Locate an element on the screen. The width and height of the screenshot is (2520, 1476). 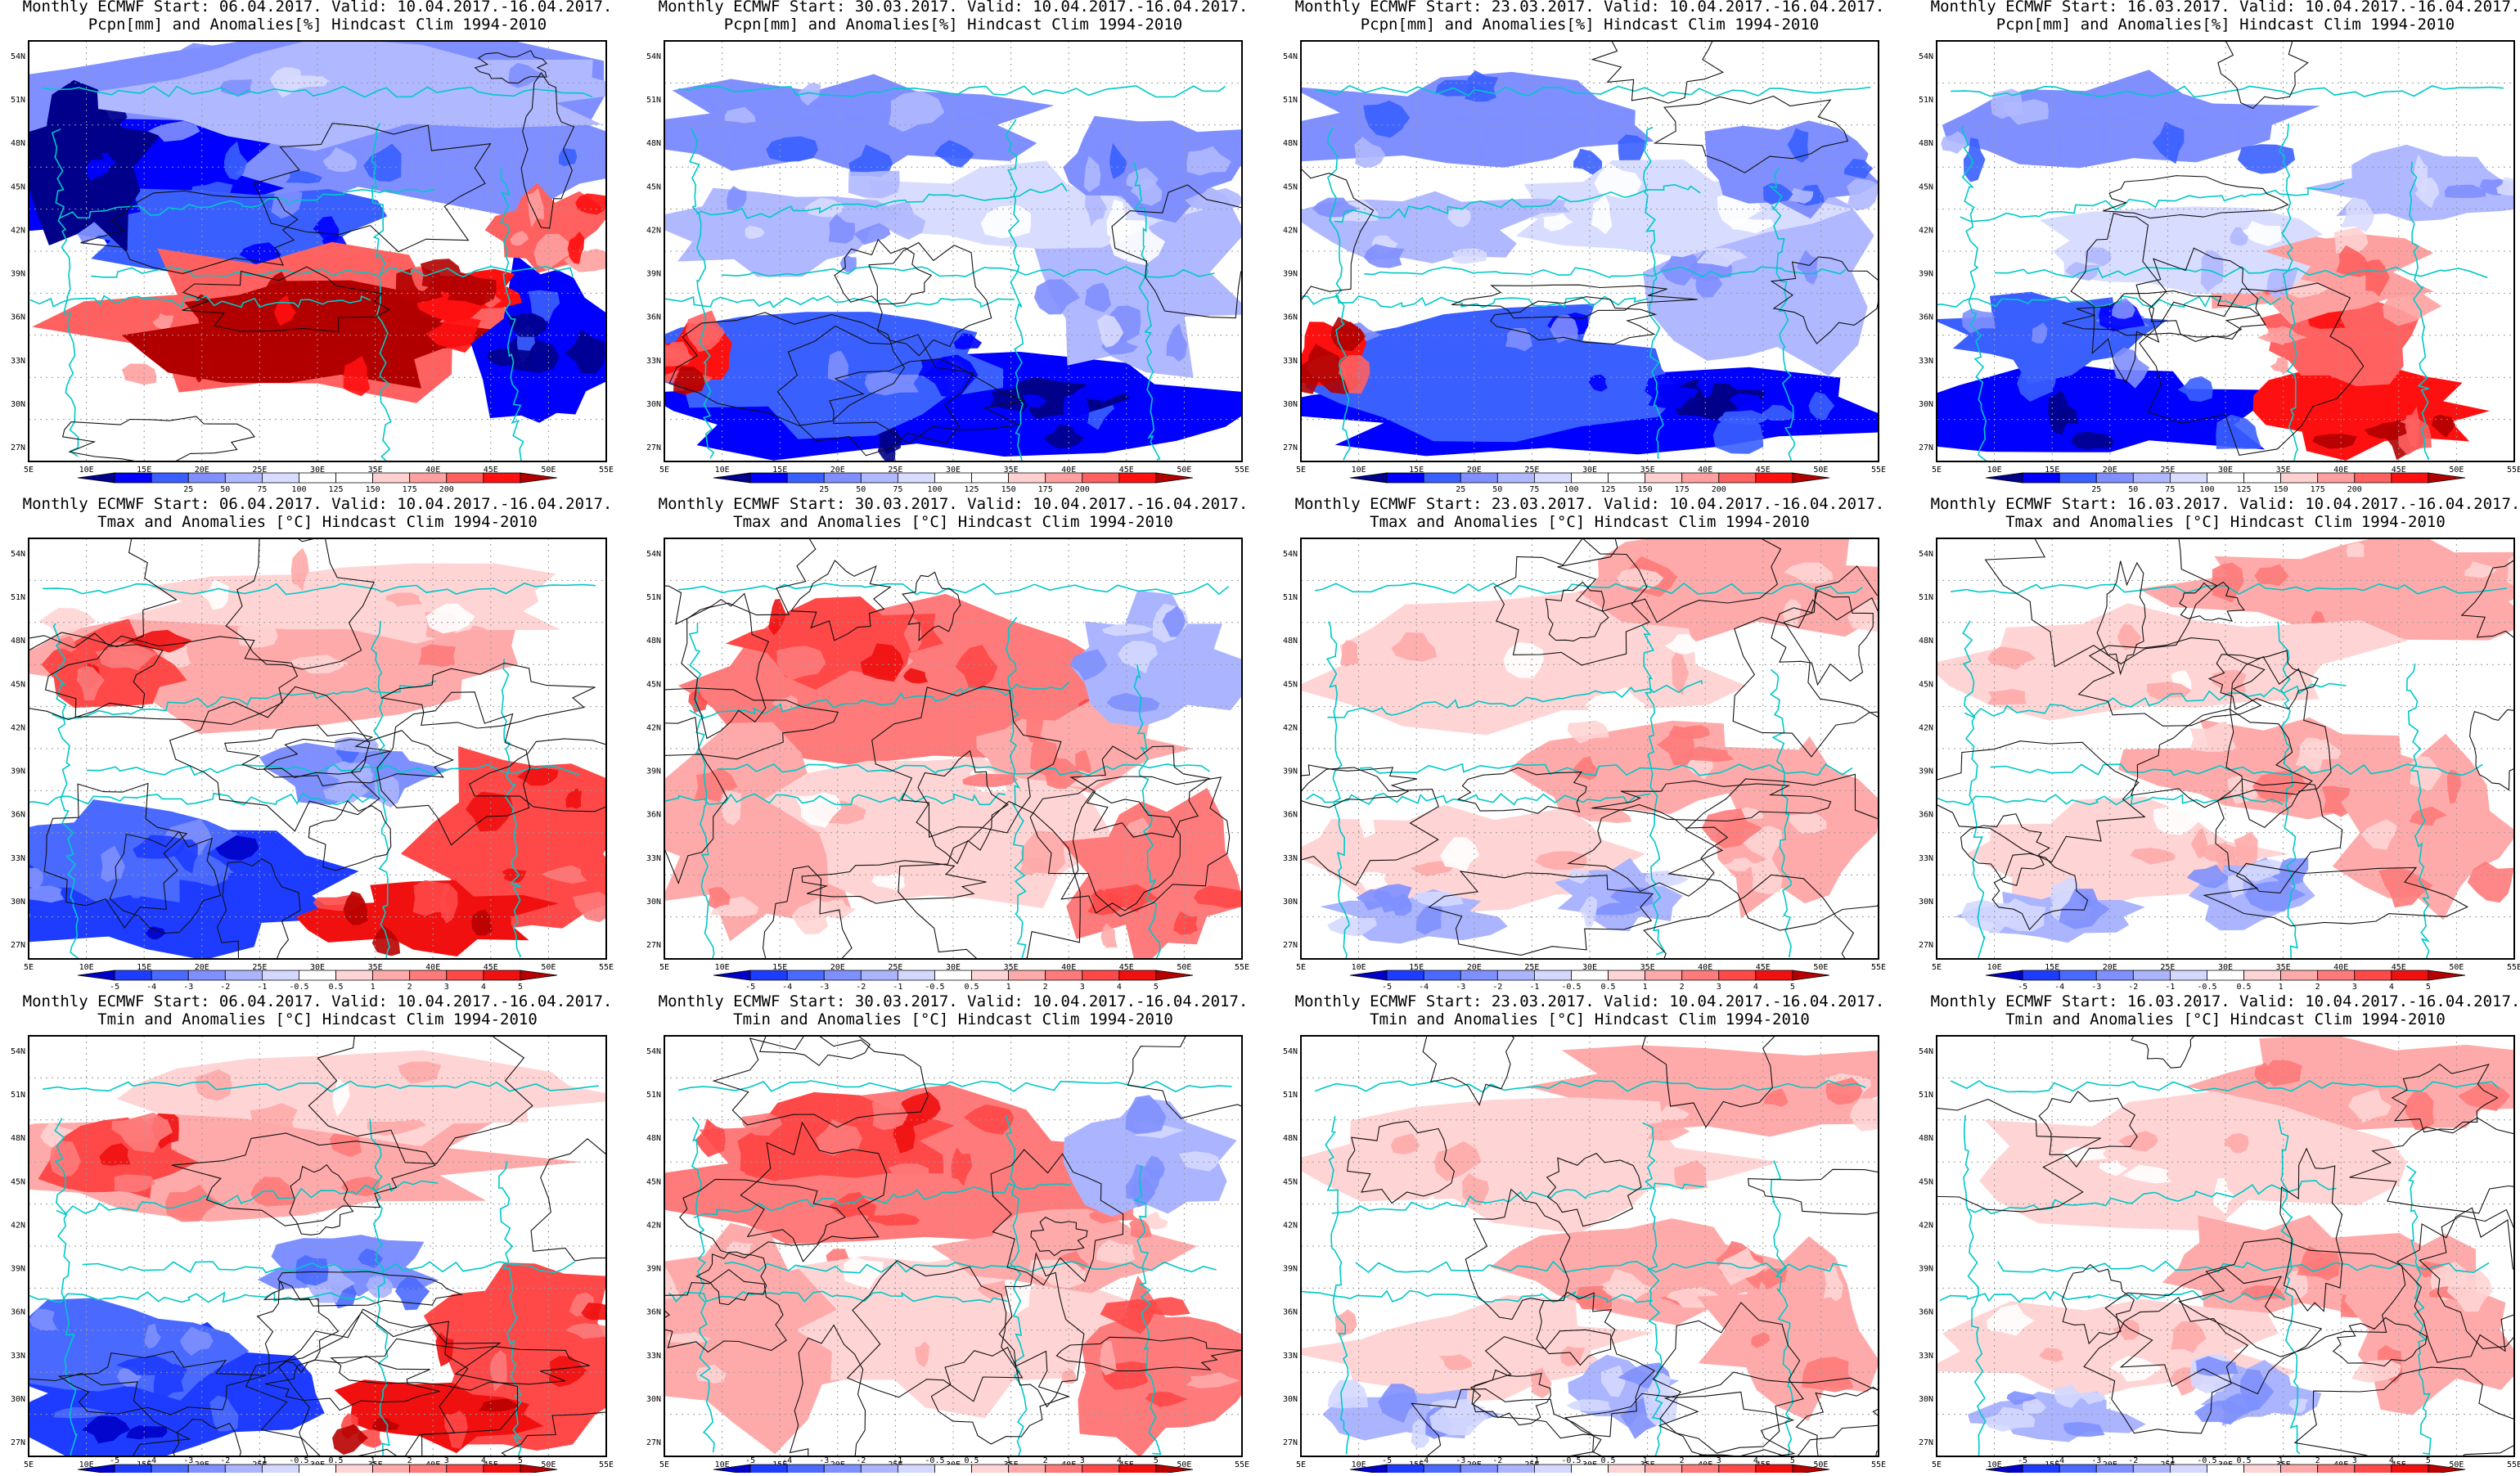
colorbar-label: 4 is located at coordinates (484, 988).